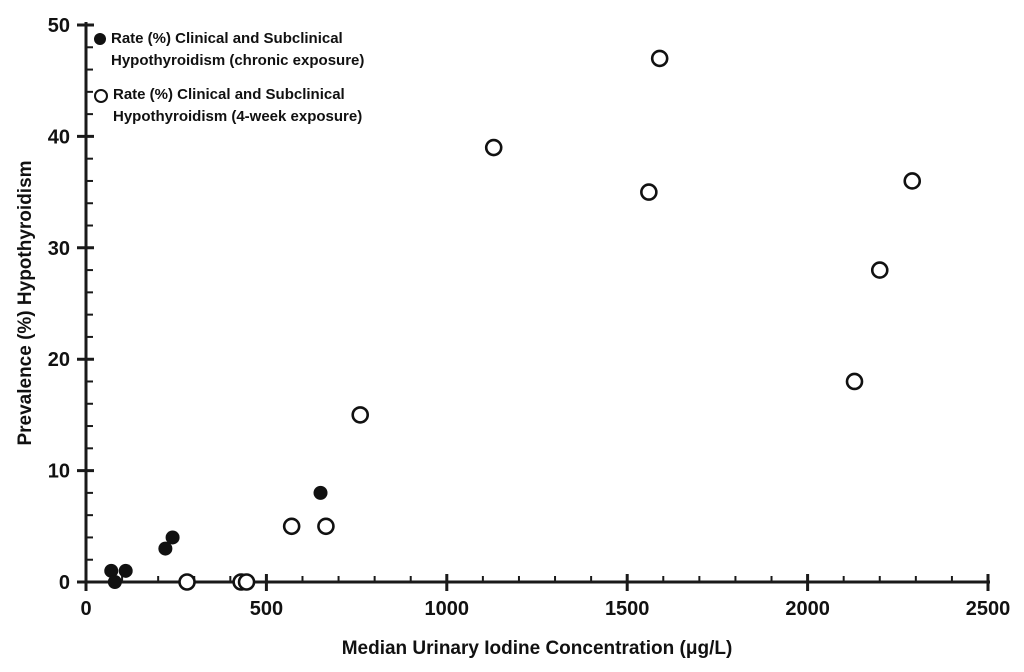  Describe the element at coordinates (807, 609) in the screenshot. I see `x-tick-label: 2000` at that location.